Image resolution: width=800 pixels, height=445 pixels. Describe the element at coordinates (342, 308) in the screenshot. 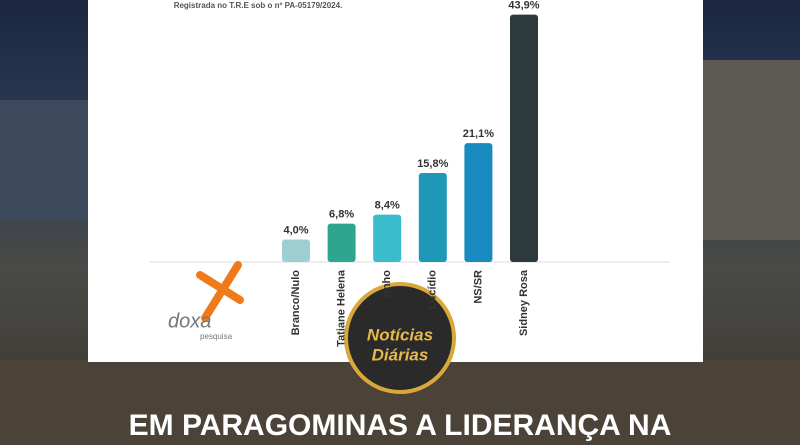

I see `x-tick-label: Tatiane Helena` at that location.